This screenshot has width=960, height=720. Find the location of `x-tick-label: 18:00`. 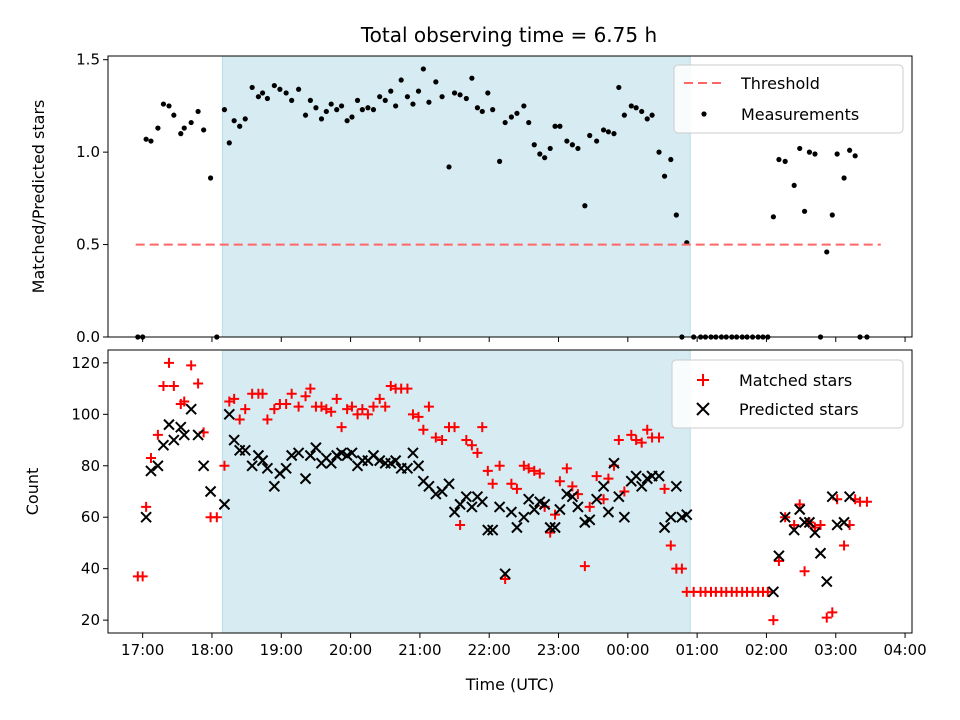

x-tick-label: 18:00 is located at coordinates (211, 650).